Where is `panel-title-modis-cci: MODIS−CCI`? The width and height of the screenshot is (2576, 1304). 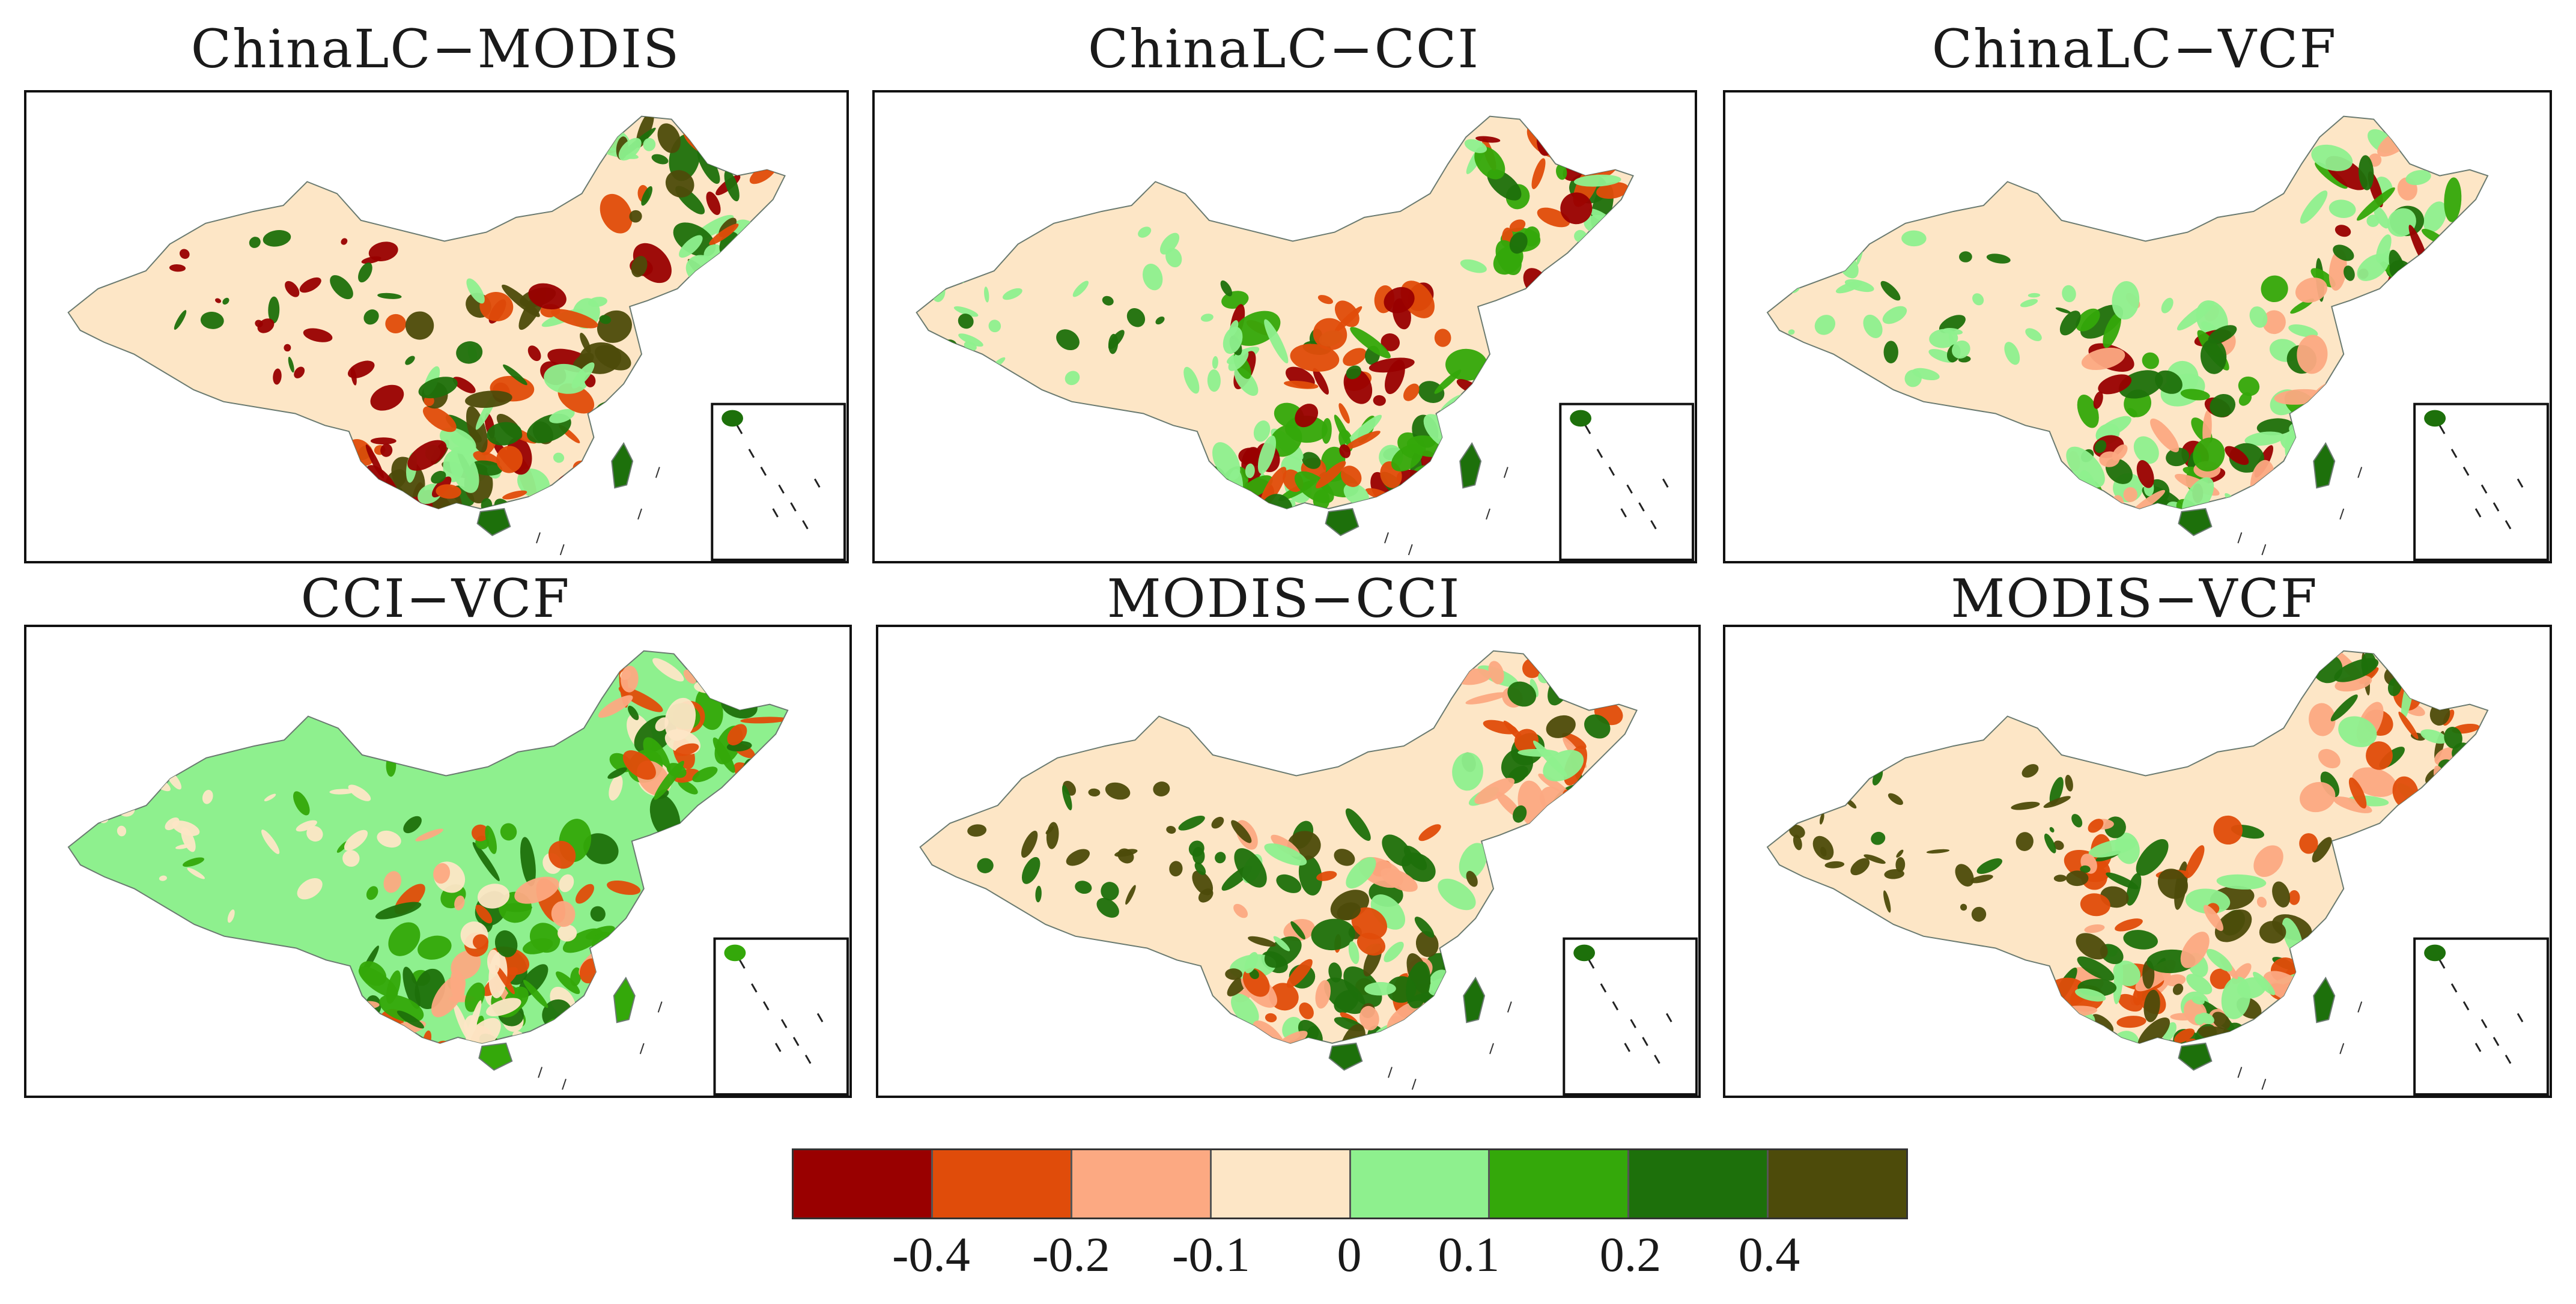
panel-title-modis-cci: MODIS−CCI is located at coordinates (1284, 598).